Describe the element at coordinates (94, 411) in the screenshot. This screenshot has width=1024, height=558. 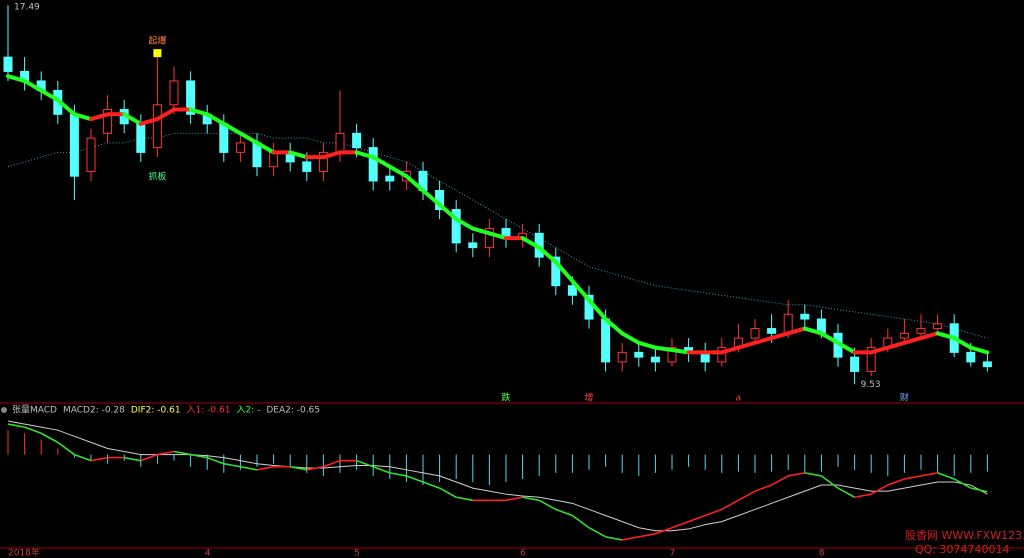
I see `indicator-header: MACD2: -0.28` at that location.